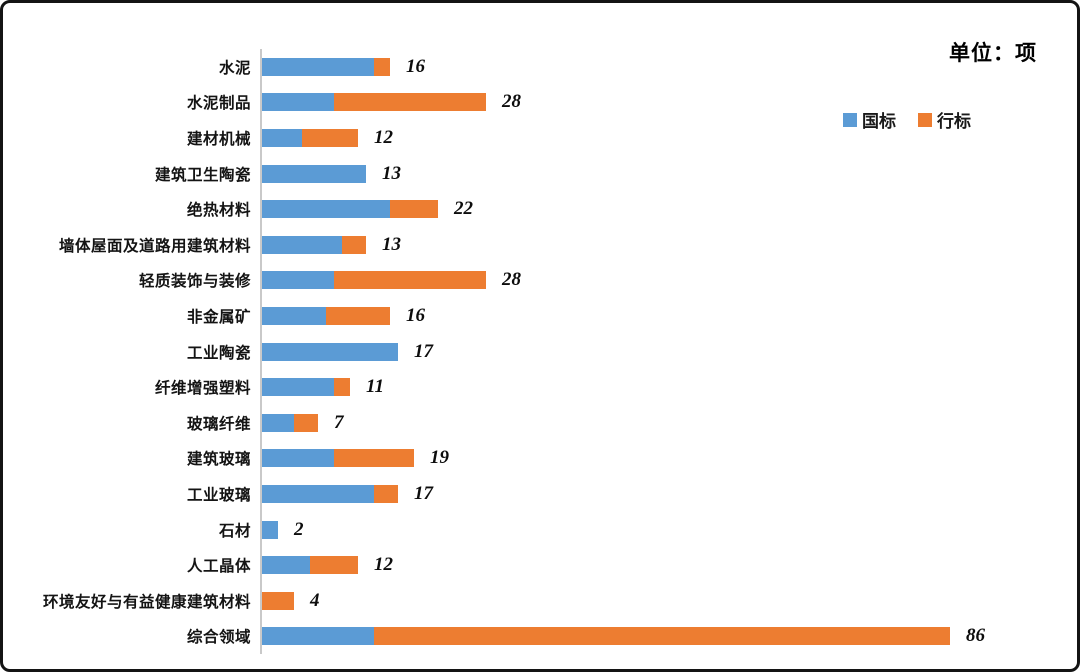 This screenshot has height=672, width=1080. Describe the element at coordinates (502, 600) in the screenshot. I see `chart-row: 环境友好与有益健康建筑材料 4` at that location.